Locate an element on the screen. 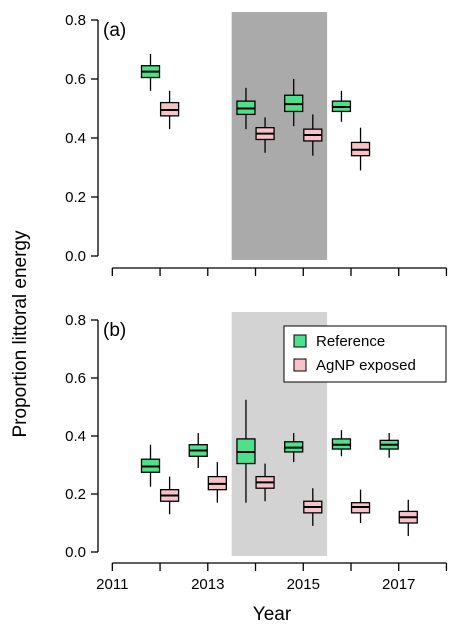 The image size is (456, 627). x-tick-label: 2015 is located at coordinates (303, 584).